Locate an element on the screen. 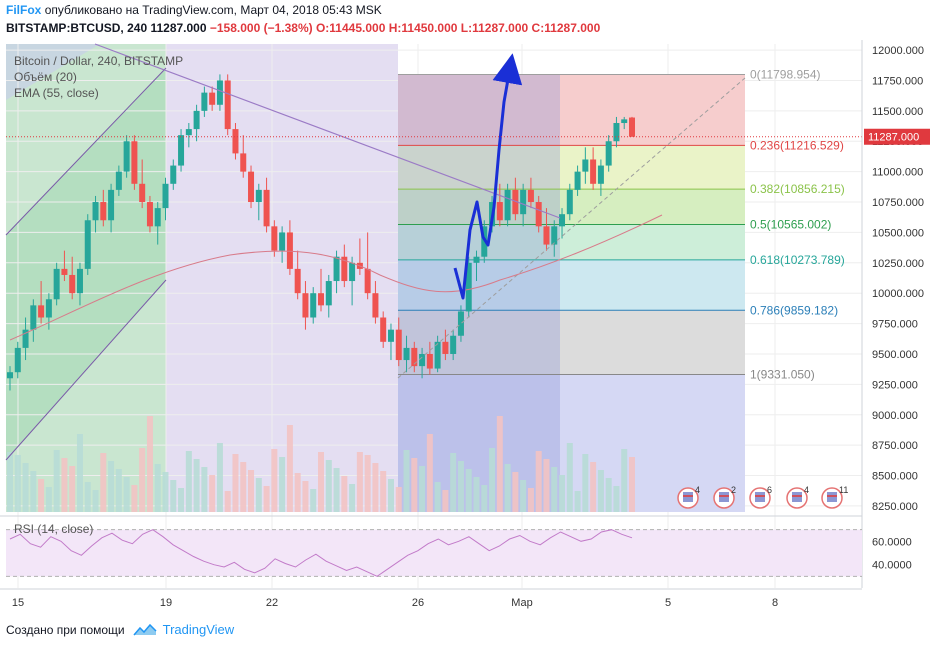 This screenshot has width=935, height=650. descending-trendline is located at coordinates (327, 131).